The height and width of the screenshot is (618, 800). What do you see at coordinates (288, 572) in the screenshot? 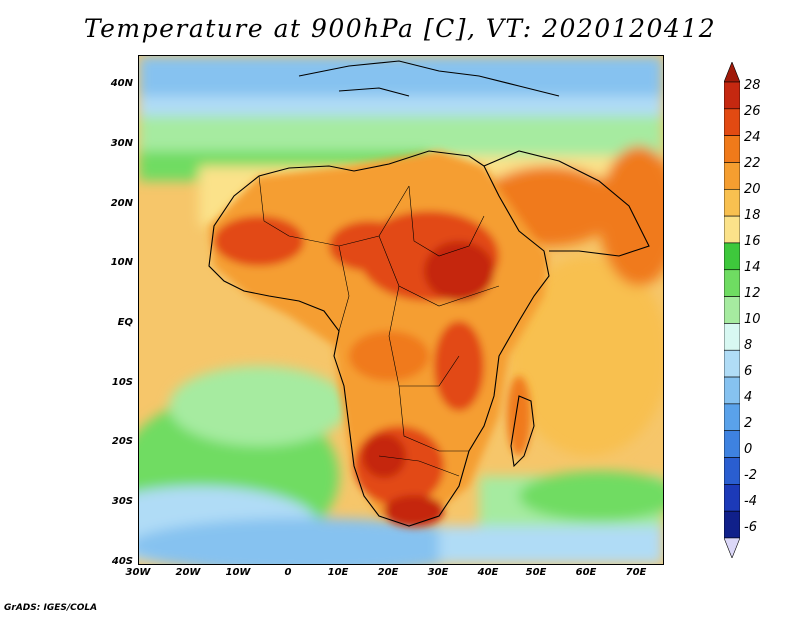
I see `x-label-0: 0` at bounding box center [288, 572].